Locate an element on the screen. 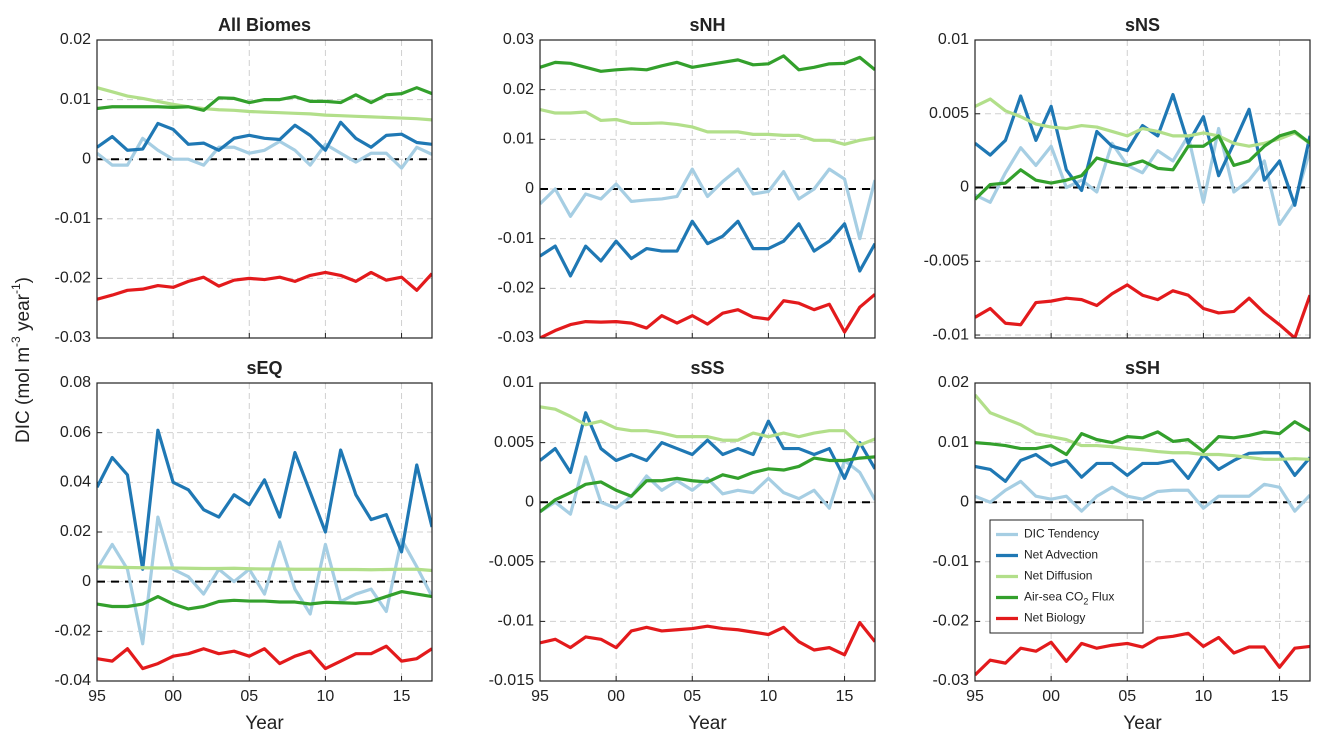 Image resolution: width=1317 pixels, height=743 pixels. y-axis-label-part: DIC (mol m is located at coordinates (23, 395).